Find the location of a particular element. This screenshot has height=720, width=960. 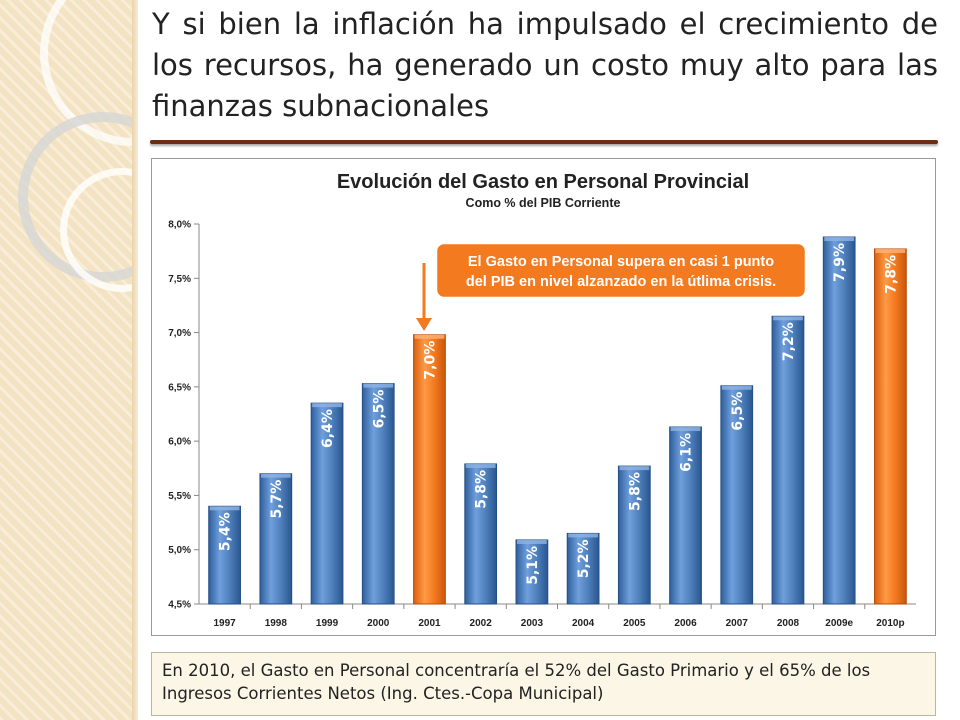

data-label-2008: 7,2% is located at coordinates (789, 341).